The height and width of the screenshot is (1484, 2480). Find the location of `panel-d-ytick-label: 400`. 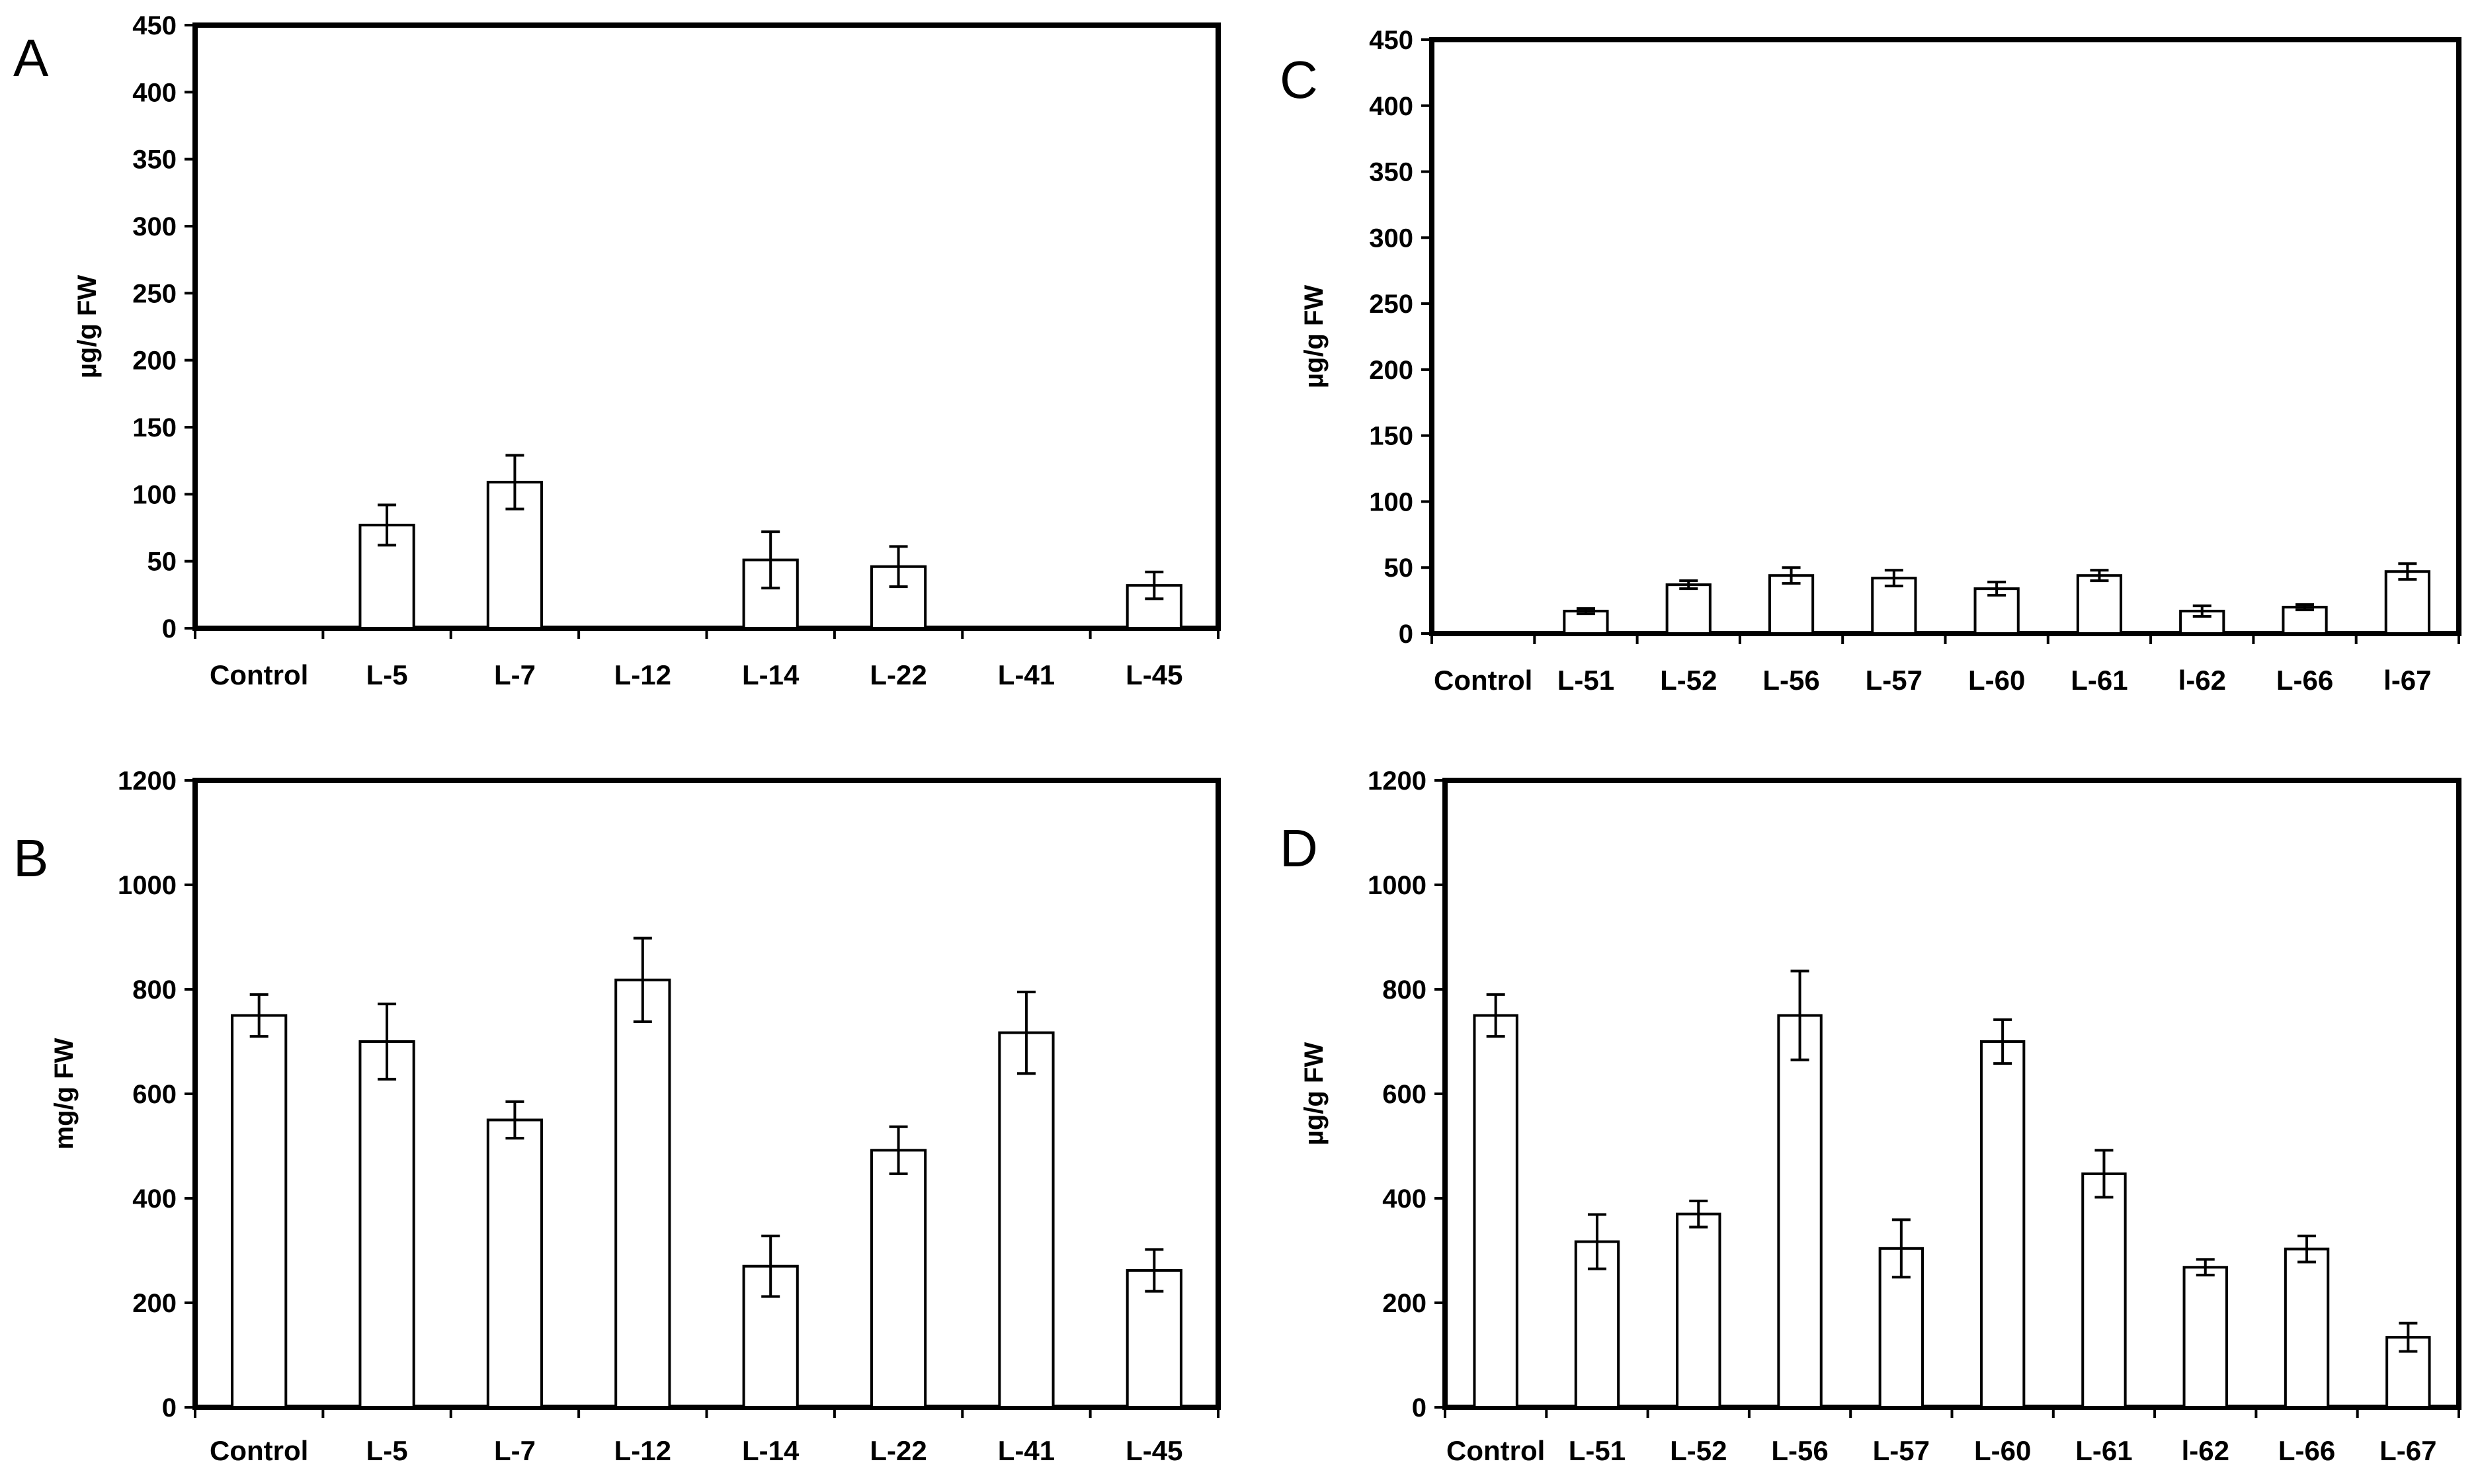

panel-d-ytick-label: 400 is located at coordinates (1404, 1199).